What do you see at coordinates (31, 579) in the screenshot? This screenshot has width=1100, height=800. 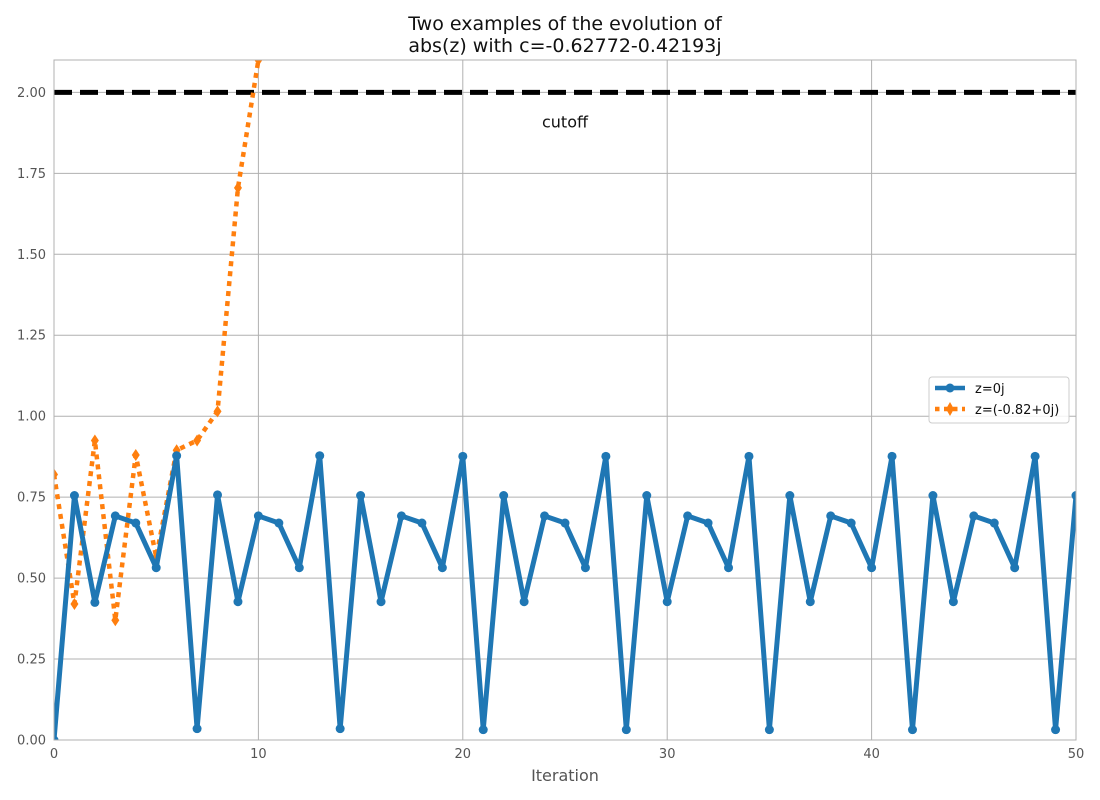 I see `y-tick-label: 0.50` at bounding box center [31, 579].